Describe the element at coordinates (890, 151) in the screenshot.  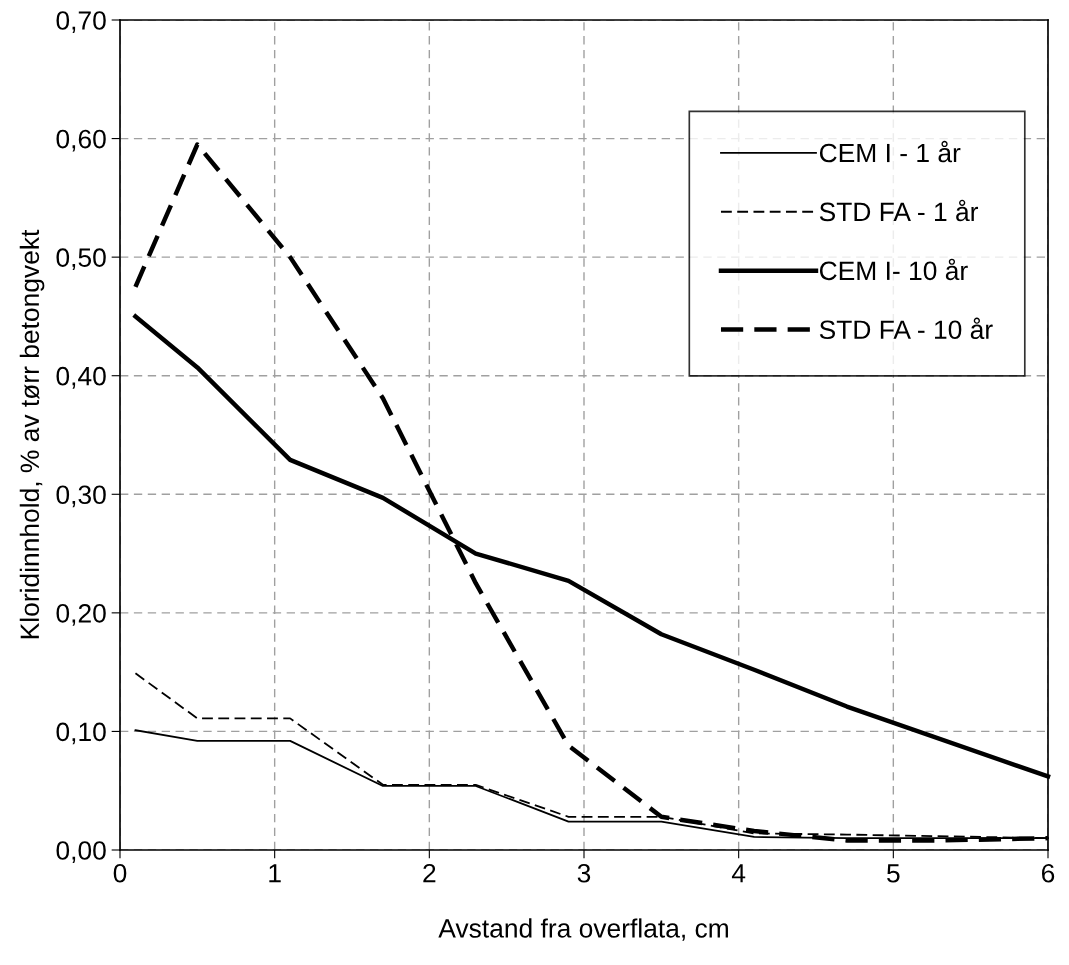
I see `legend-label: CEM I - 1 år` at that location.